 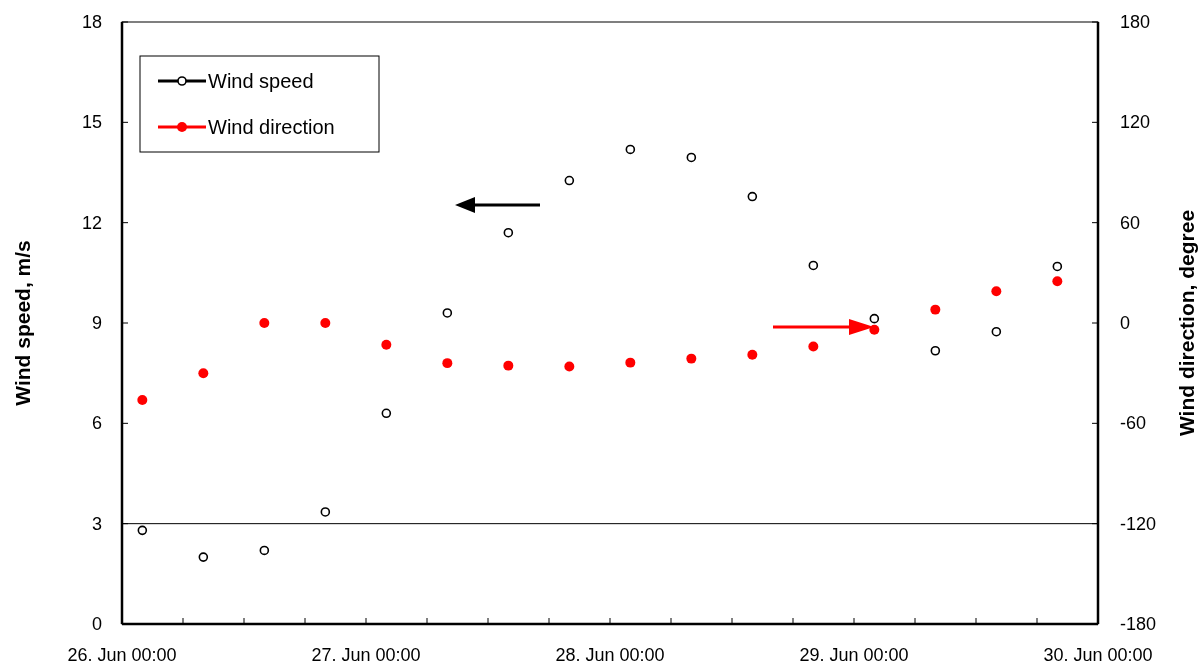 I want to click on y2-tick-label: 0, so click(x=1125, y=323).